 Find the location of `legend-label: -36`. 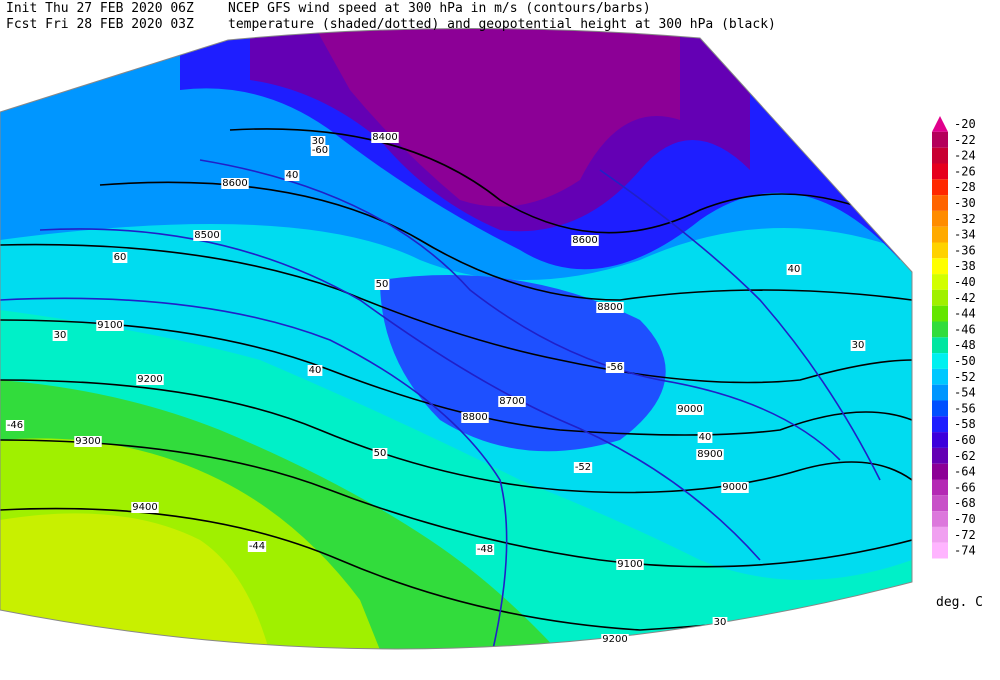

legend-label: -36 is located at coordinates (965, 250).